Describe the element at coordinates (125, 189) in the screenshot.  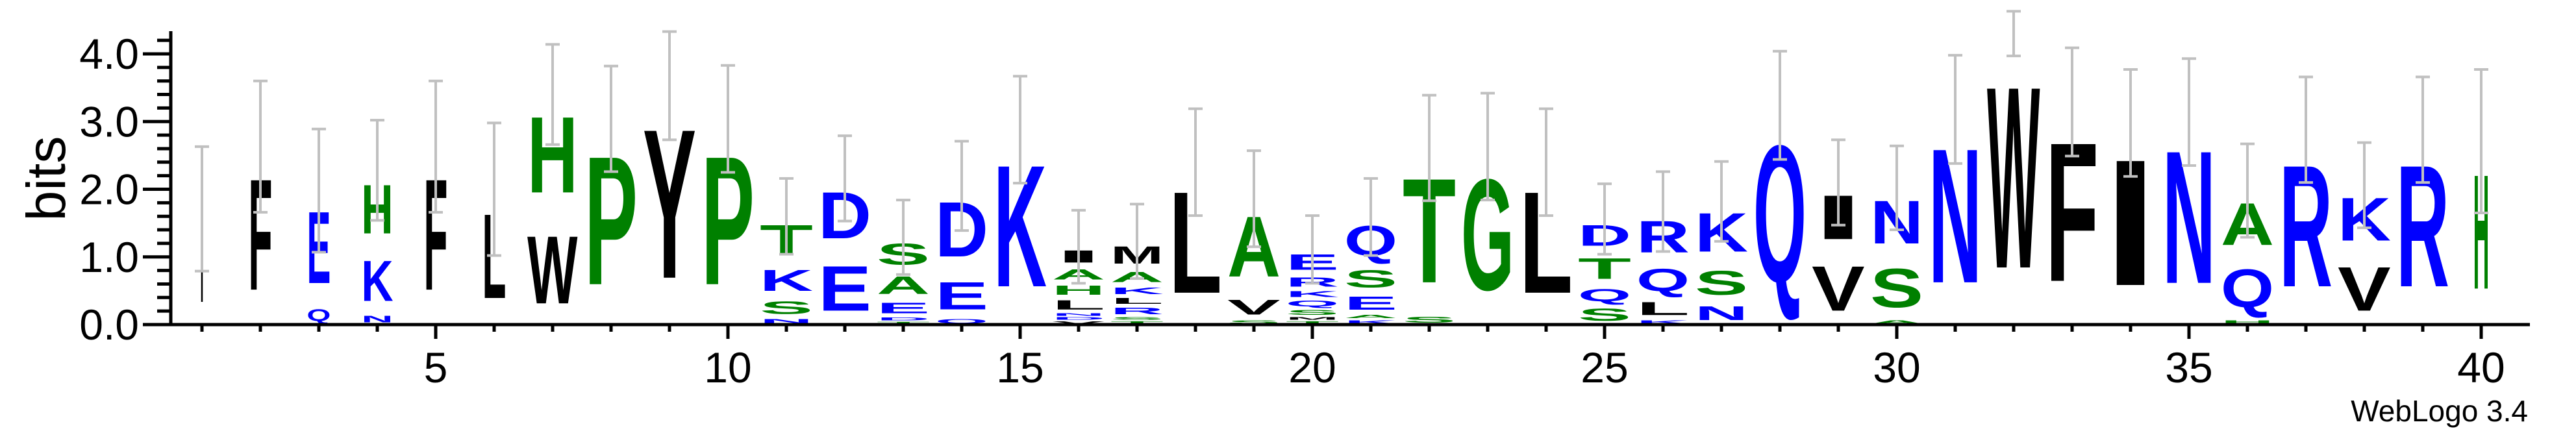
I see `y-ticks: 0.0 1.0 2.0 3.0 4.0` at that location.